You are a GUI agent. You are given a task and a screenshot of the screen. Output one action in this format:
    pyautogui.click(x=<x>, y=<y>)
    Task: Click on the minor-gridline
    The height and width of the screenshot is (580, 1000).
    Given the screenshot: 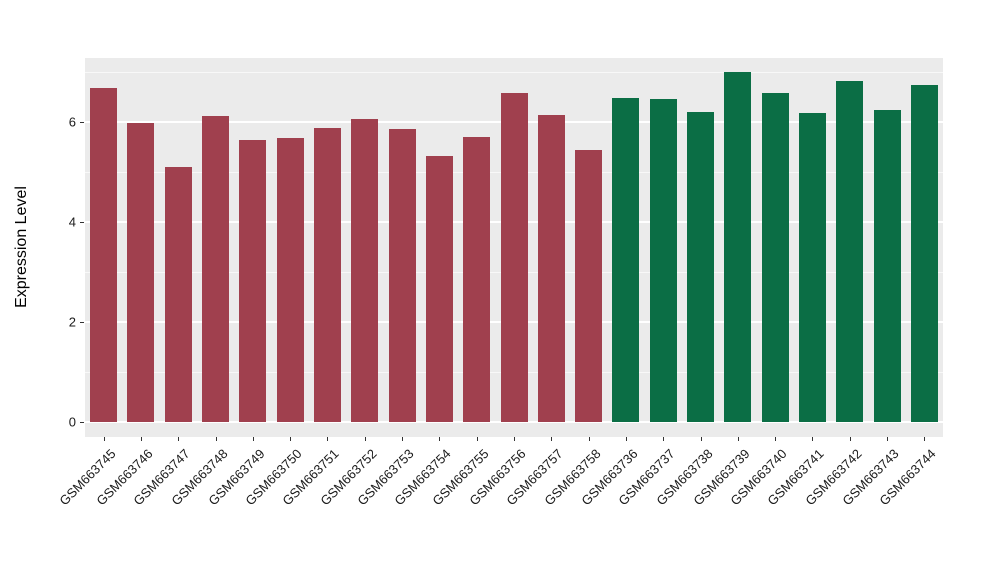 What is the action you would take?
    pyautogui.click(x=514, y=72)
    